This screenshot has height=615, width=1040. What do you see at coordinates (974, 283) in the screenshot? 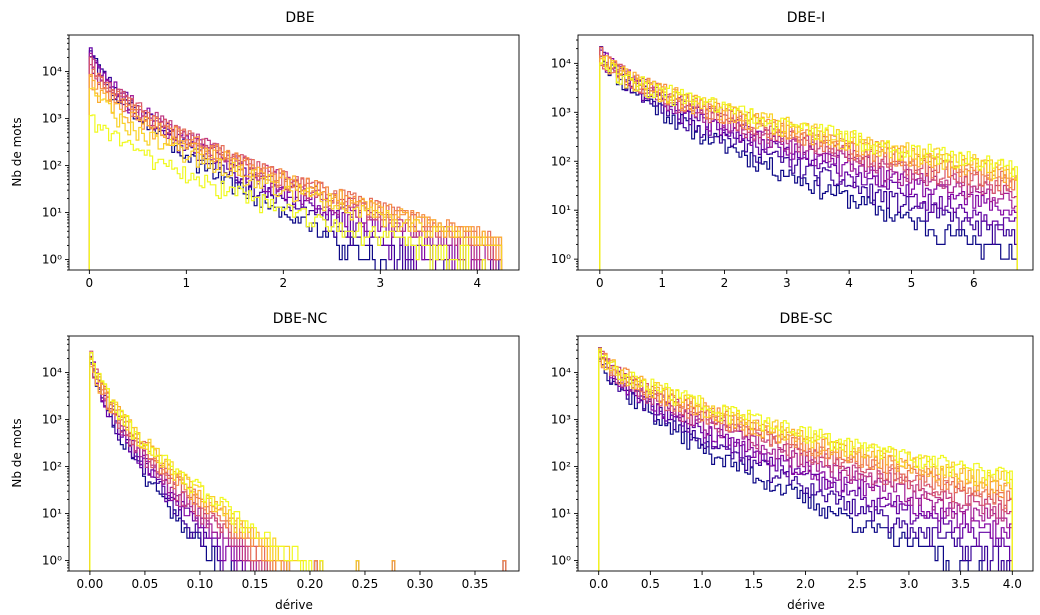
I see `x-tick-label: 6` at bounding box center [974, 283].